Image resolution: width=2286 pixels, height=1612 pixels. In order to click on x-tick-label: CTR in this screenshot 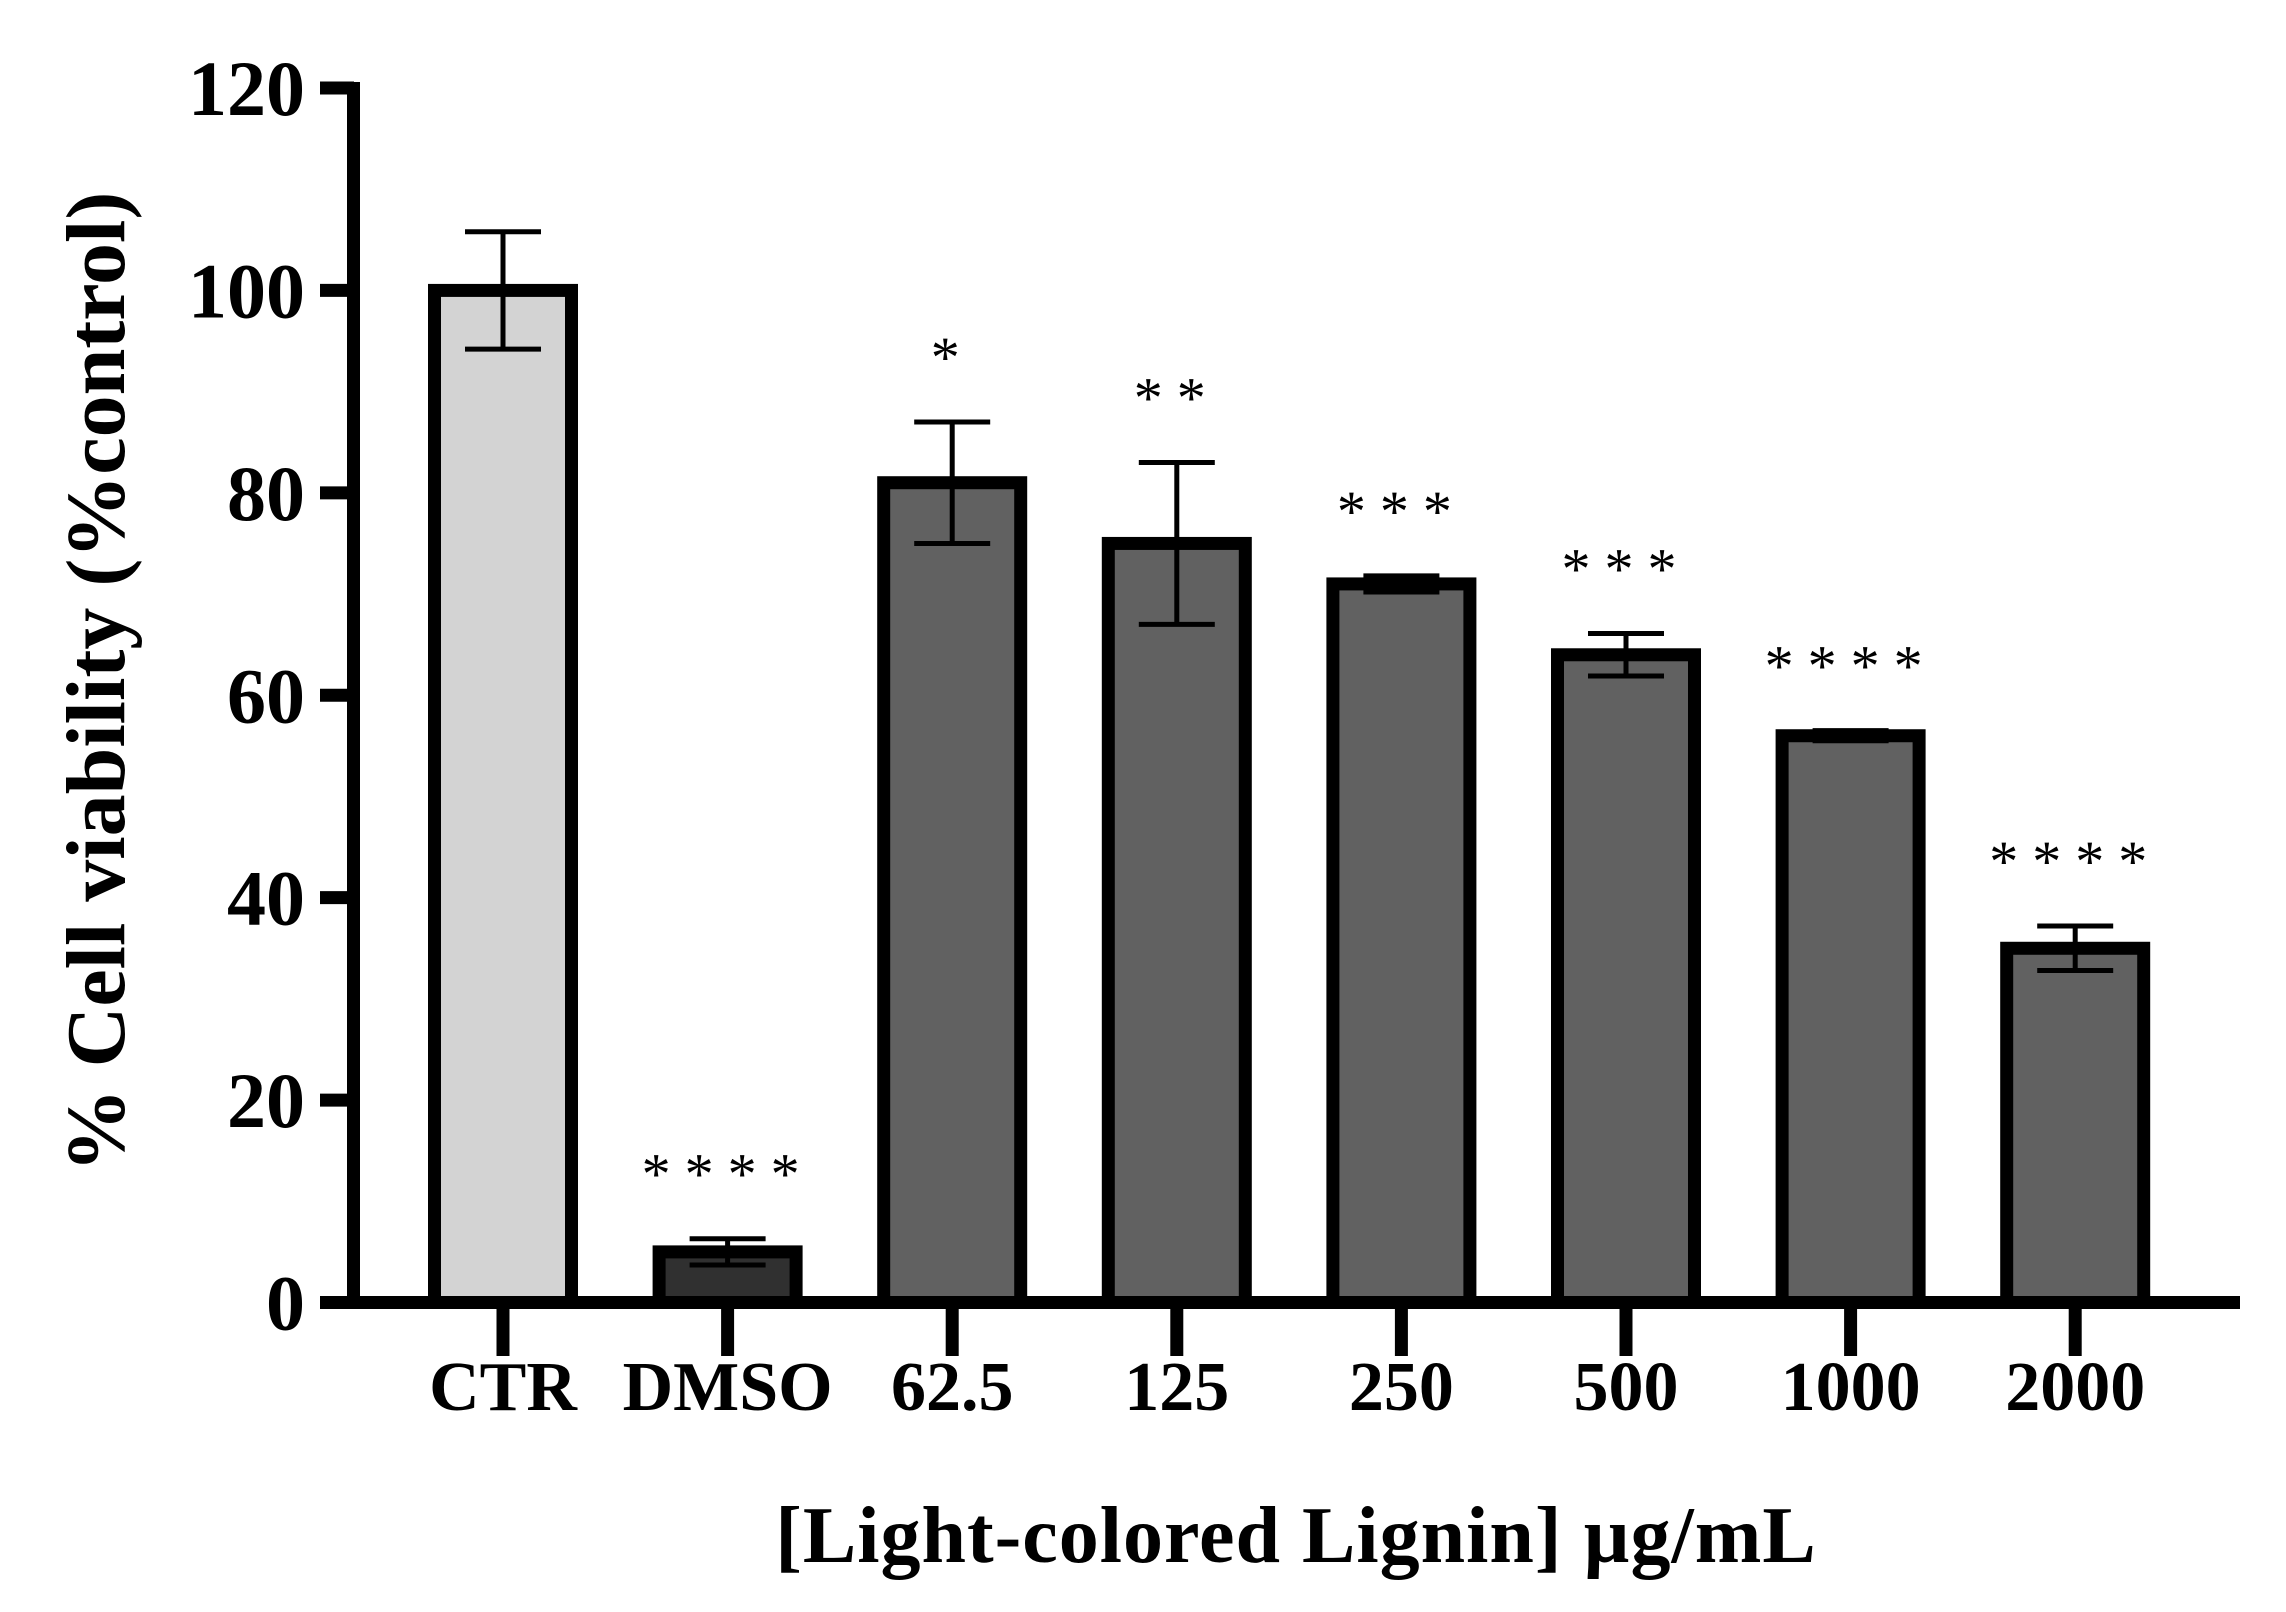, I will do `click(503, 1387)`.